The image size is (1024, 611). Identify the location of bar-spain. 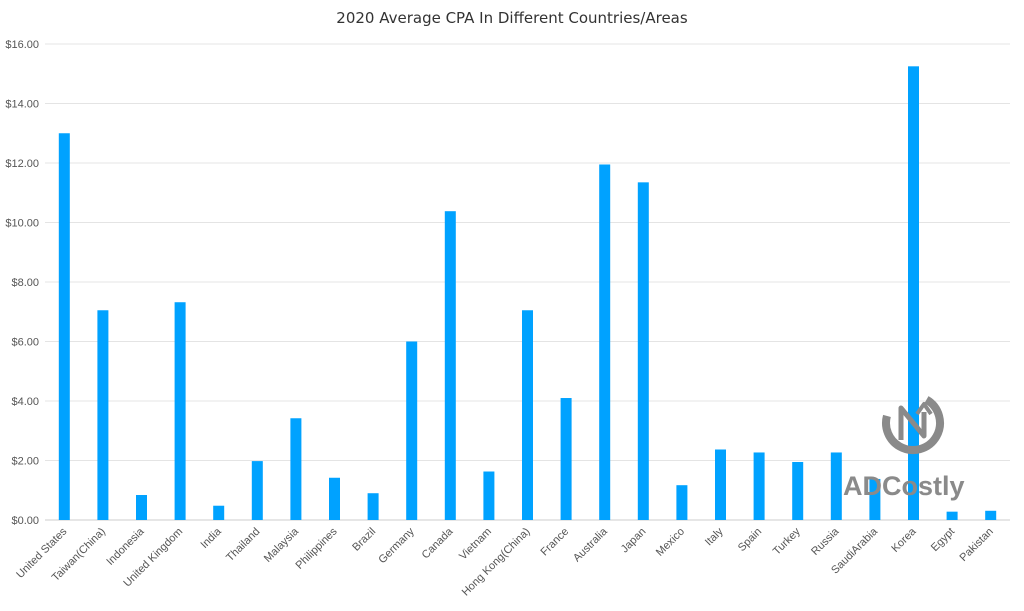
(759, 486).